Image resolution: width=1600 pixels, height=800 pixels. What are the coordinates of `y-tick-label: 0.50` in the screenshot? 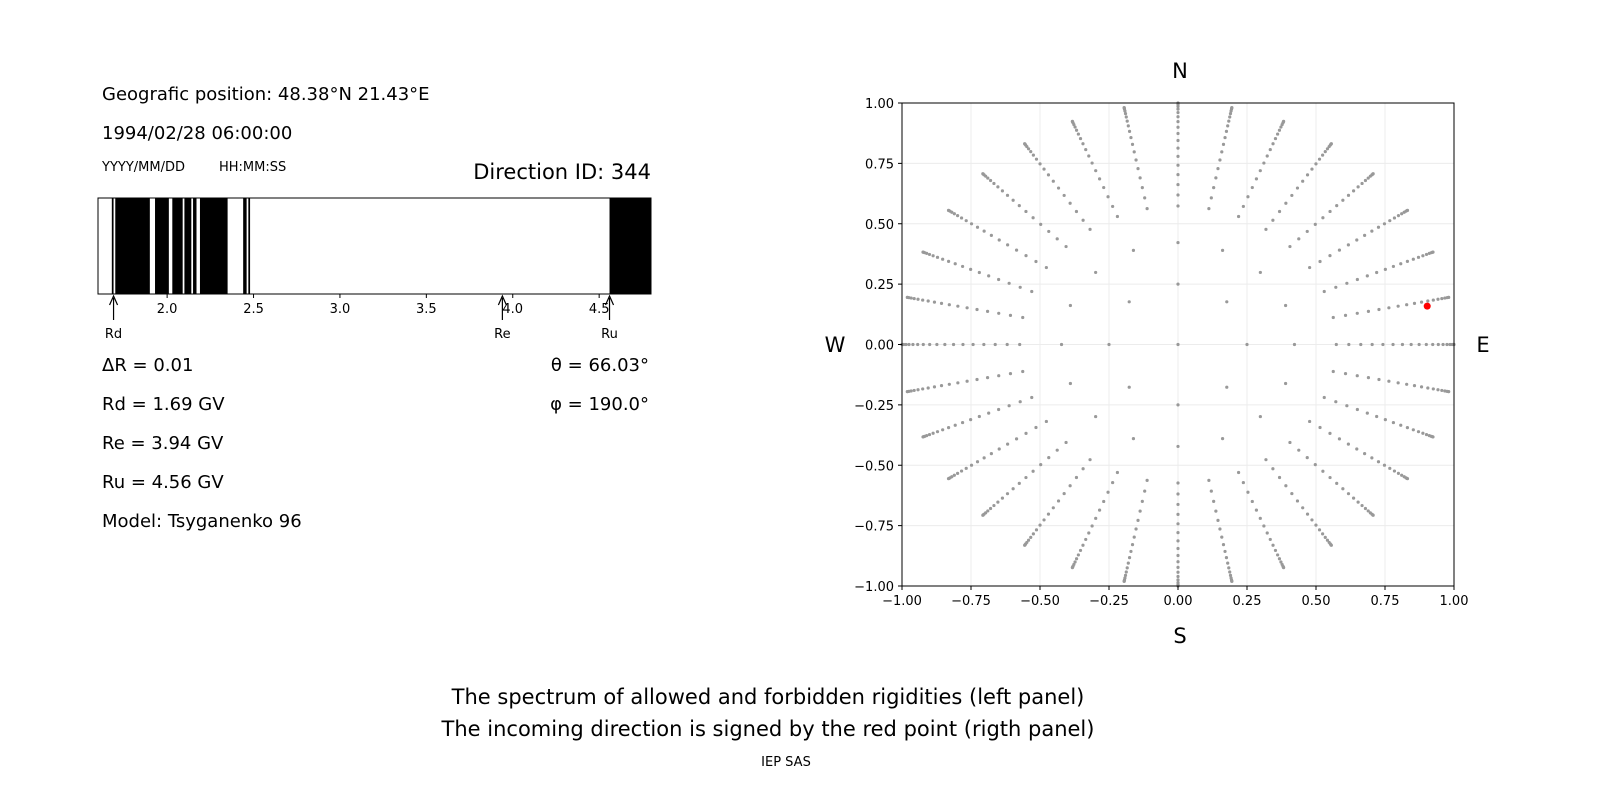 It's located at (879, 225).